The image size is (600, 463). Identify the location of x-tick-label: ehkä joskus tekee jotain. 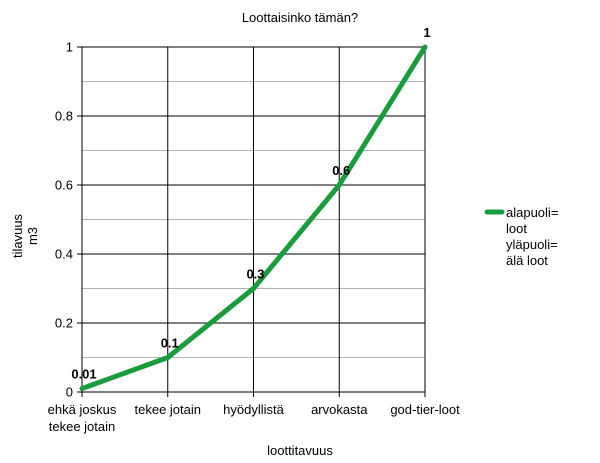
(82, 418).